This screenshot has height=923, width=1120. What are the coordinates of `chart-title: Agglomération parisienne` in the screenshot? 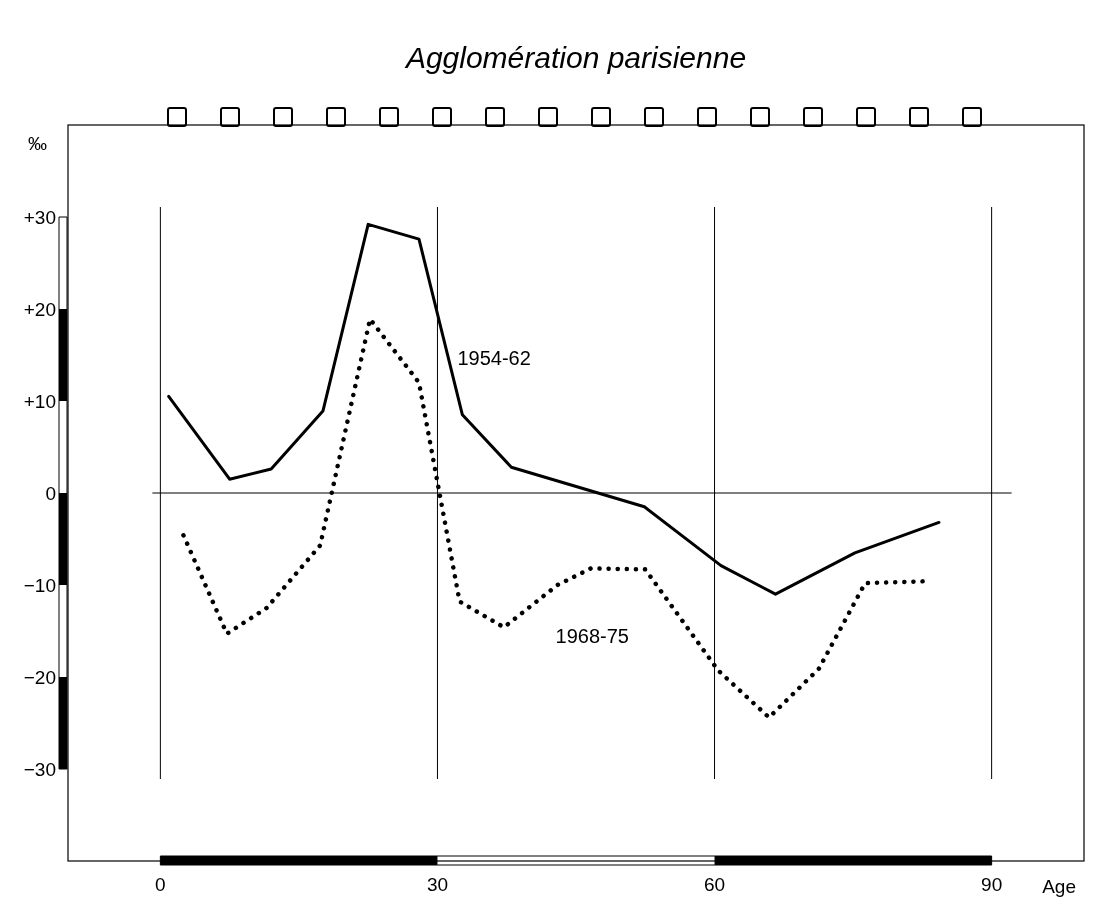 It's located at (575, 57).